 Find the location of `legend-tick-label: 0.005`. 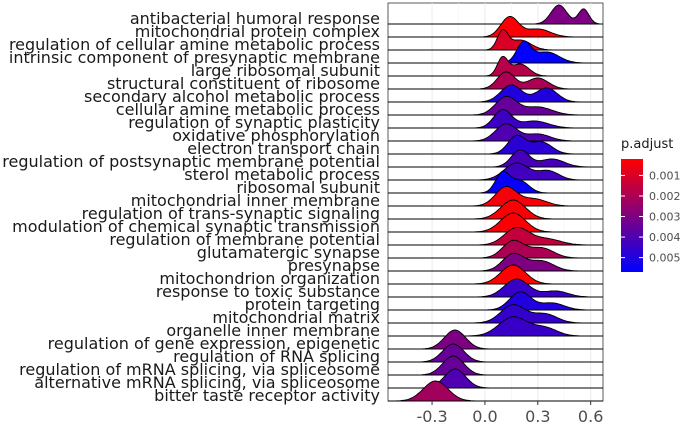

legend-tick-label: 0.005 is located at coordinates (665, 258).